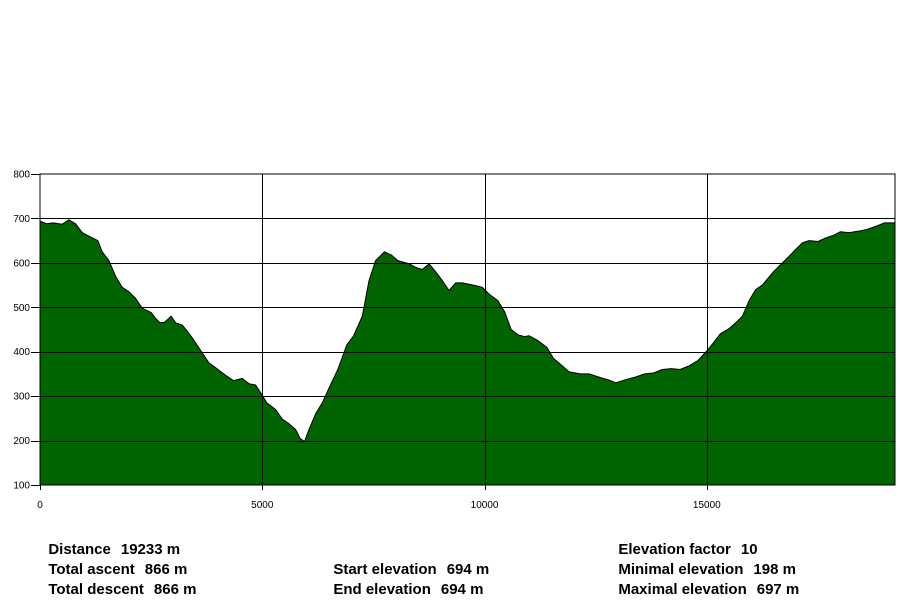 This screenshot has width=900, height=600. What do you see at coordinates (778, 589) in the screenshot?
I see `maximal-elevation-value: 697 m` at bounding box center [778, 589].